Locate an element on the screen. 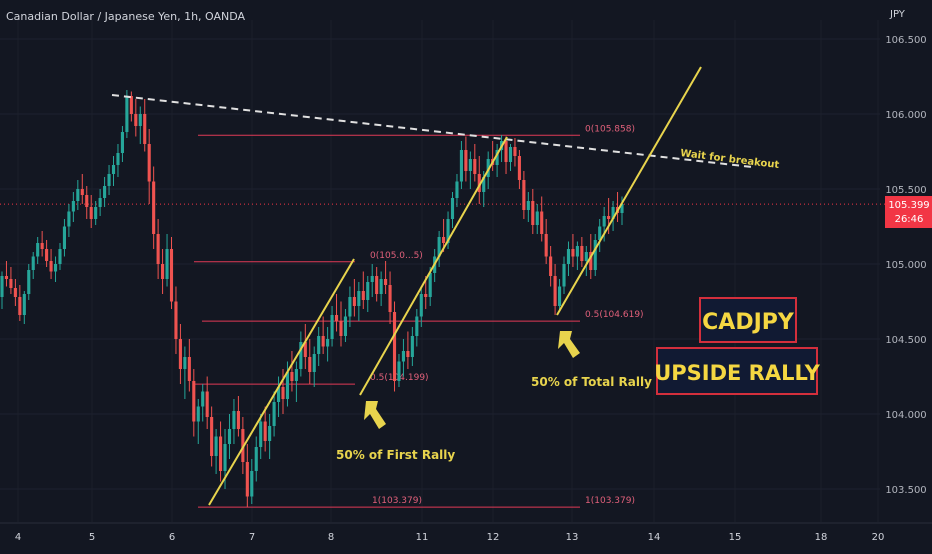  resistance-trendline is located at coordinates (432, 131).